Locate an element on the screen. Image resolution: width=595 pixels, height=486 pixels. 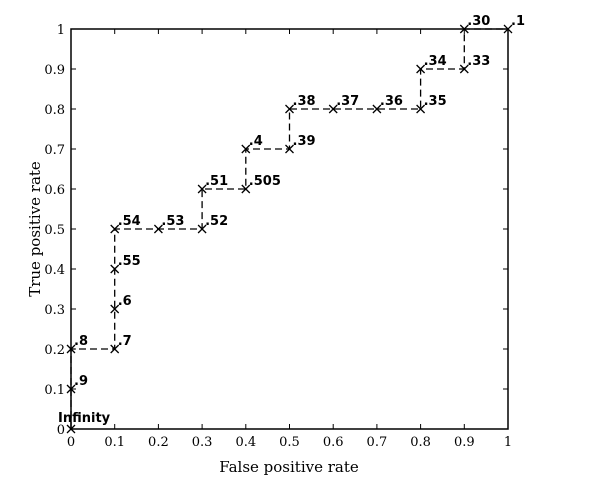
x-tick-label: 0.8 is located at coordinates (420, 442).